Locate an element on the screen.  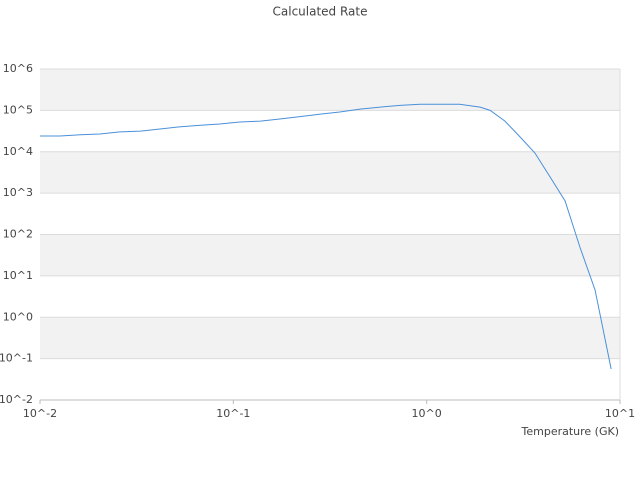
x-tick-label: 10^-2 is located at coordinates (40, 413).